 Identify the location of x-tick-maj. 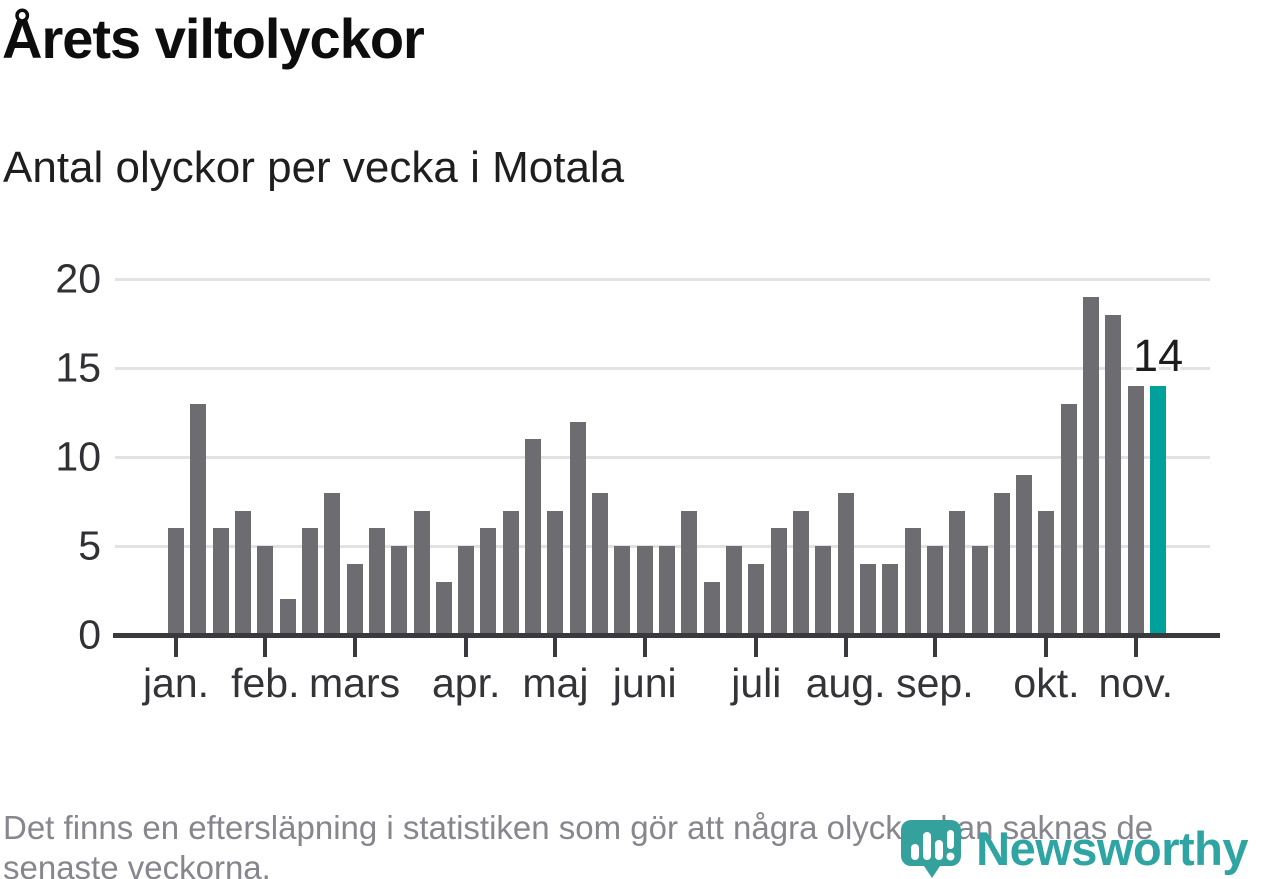
(555, 647).